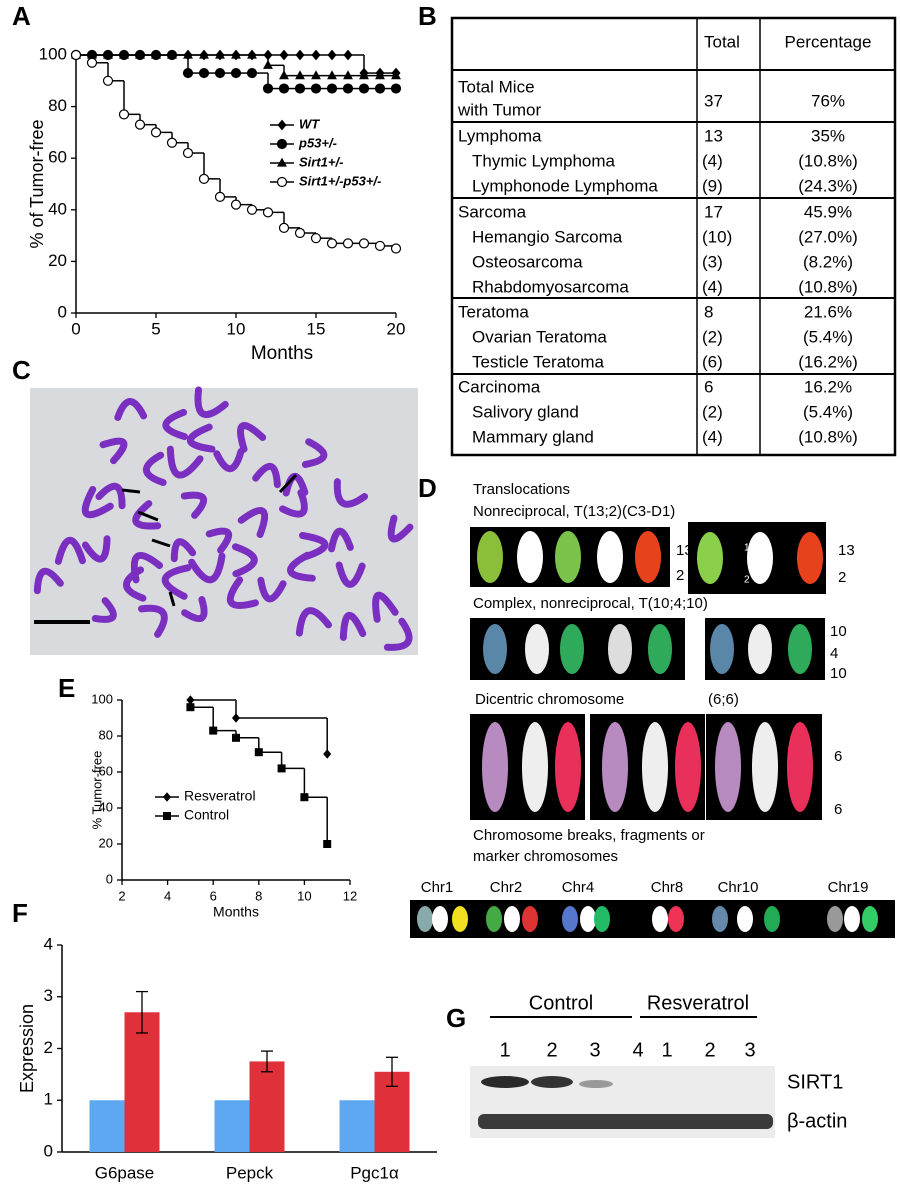 Image resolution: width=900 pixels, height=1200 pixels. I want to click on y-axis-label: % of Tumor-free, so click(37, 183).